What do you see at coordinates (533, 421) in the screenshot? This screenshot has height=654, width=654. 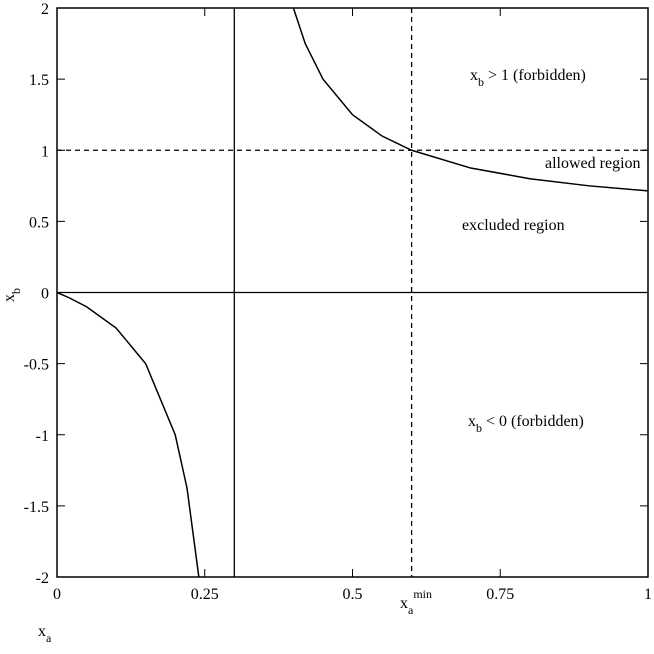 I see `annotation-text: < 0 (forbidden)` at bounding box center [533, 421].